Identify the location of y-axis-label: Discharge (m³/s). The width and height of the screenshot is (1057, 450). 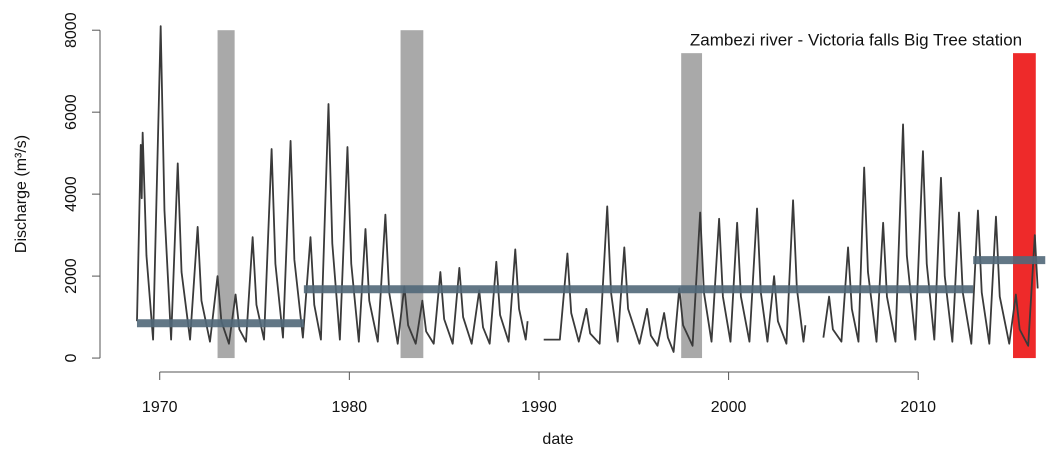
(21, 194).